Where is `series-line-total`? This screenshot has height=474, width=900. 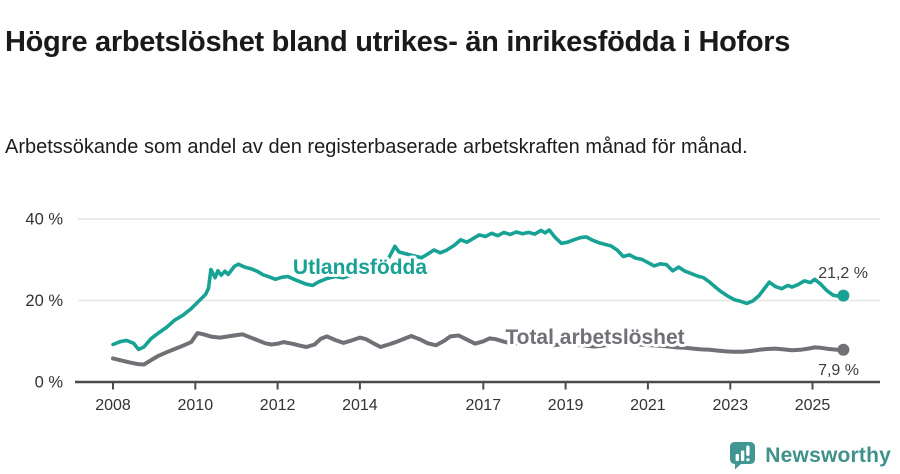 series-line-total is located at coordinates (478, 349).